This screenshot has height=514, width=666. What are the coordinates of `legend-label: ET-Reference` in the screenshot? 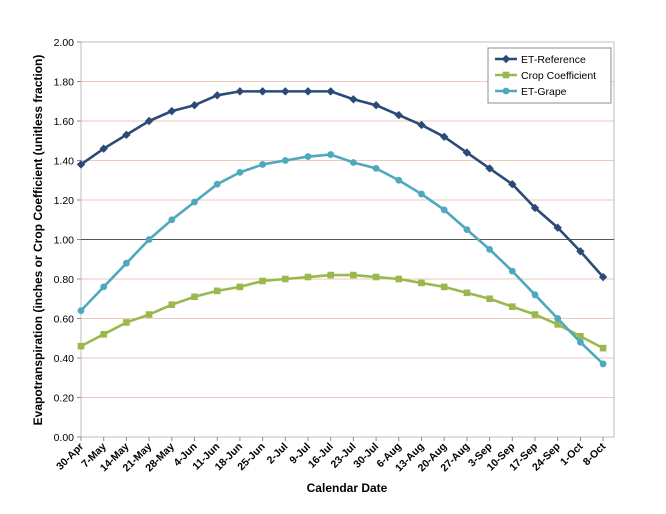 It's located at (553, 60).